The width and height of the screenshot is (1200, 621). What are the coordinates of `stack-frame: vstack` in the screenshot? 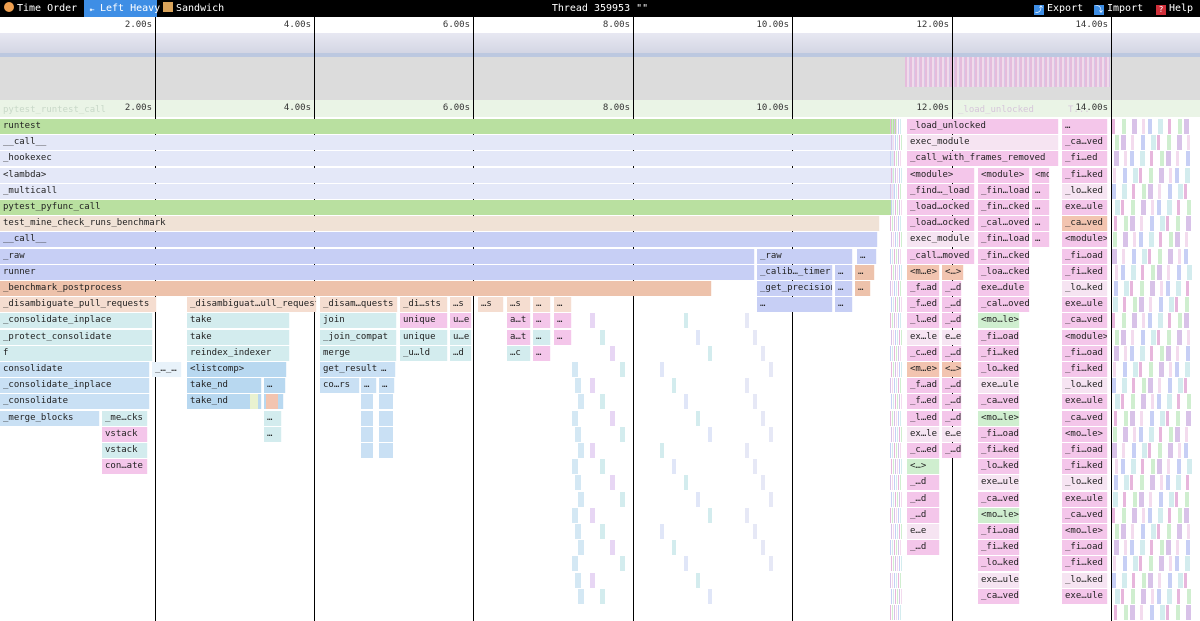 It's located at (125, 450).